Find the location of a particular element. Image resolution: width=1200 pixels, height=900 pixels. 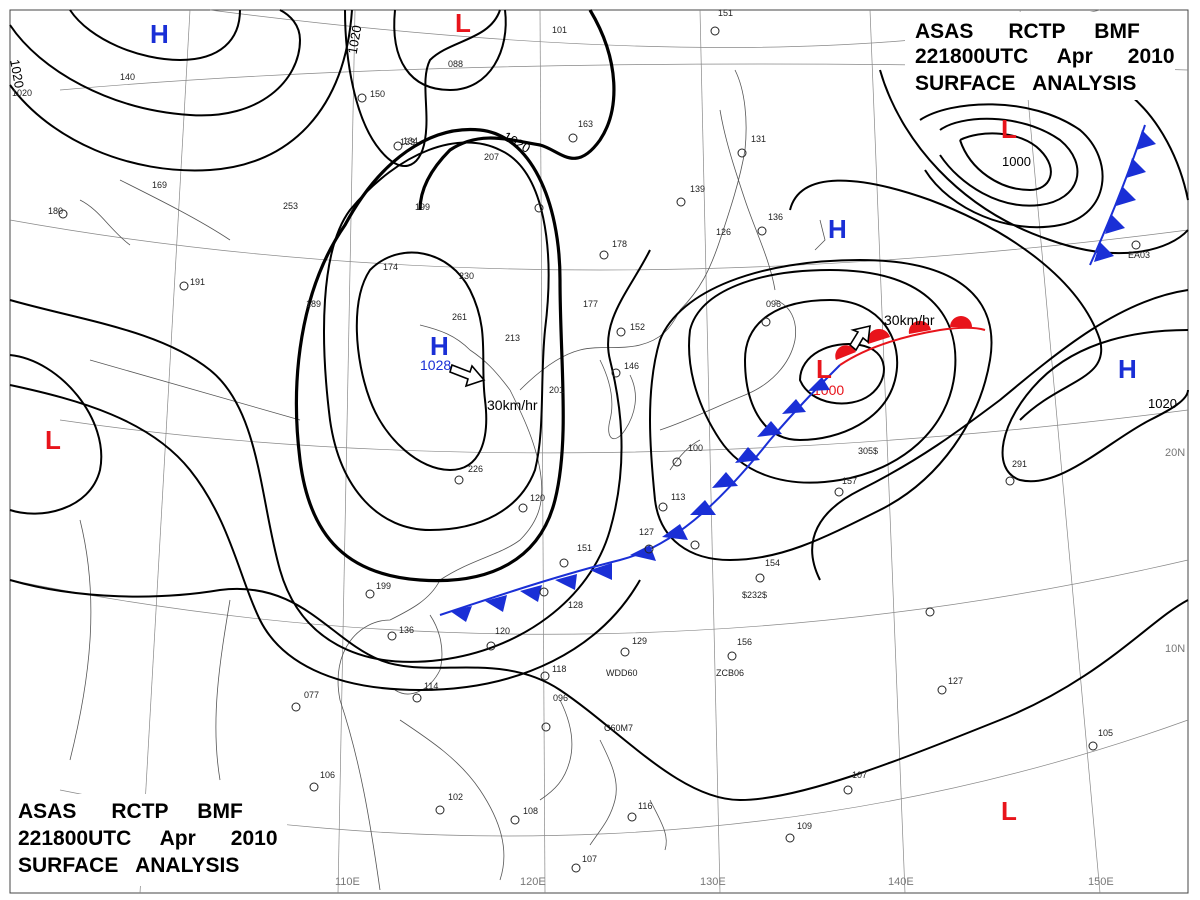

isobar-northeast is located at coordinates (1159, 147).